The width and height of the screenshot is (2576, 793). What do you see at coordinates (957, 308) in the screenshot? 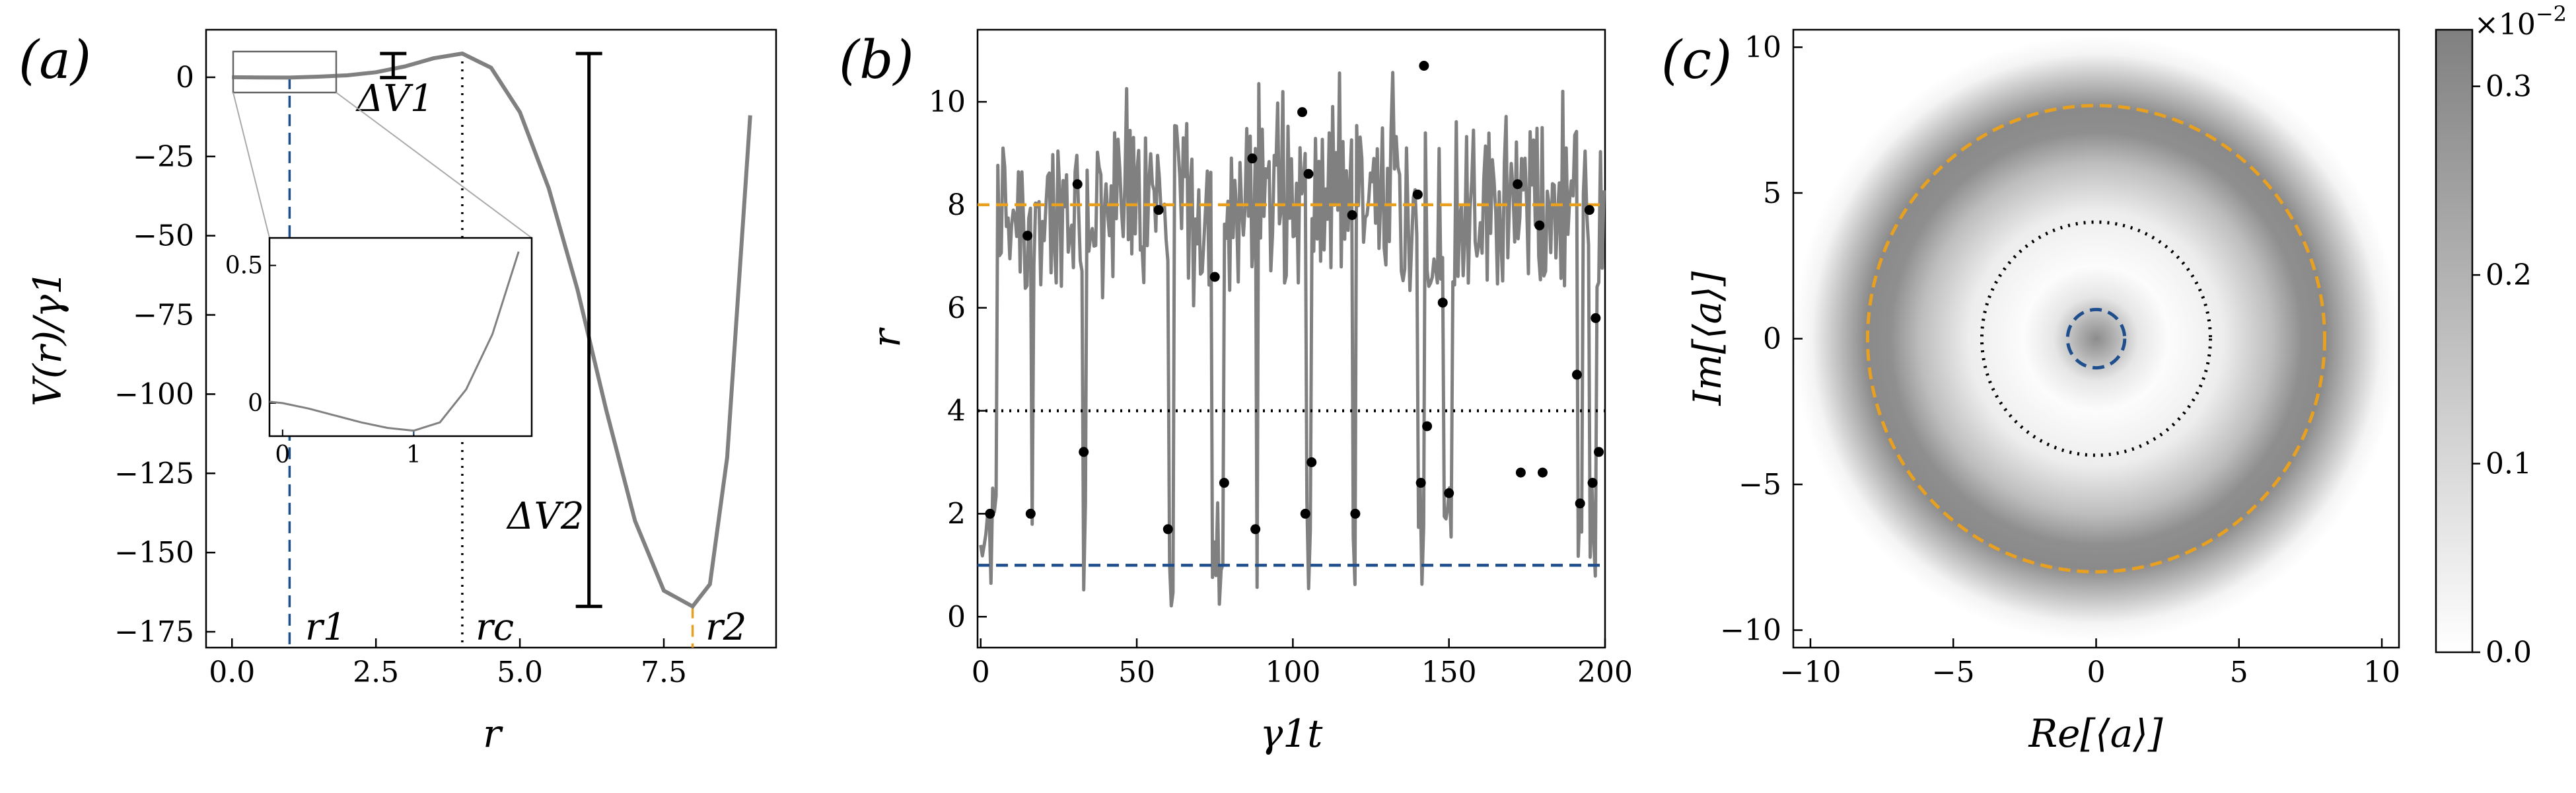
I see `y-tick-label: 6` at bounding box center [957, 308].